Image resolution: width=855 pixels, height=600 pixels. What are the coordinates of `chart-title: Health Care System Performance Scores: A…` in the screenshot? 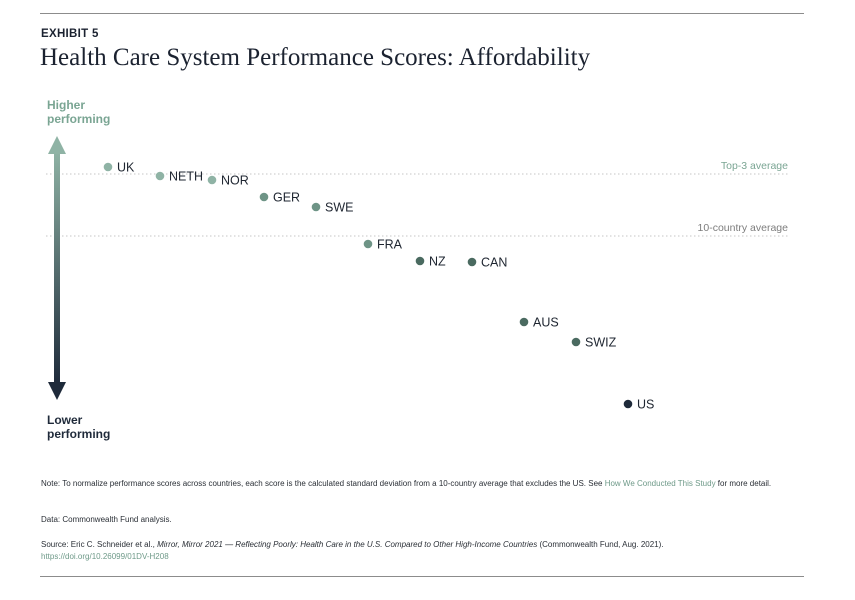 It's located at (315, 57).